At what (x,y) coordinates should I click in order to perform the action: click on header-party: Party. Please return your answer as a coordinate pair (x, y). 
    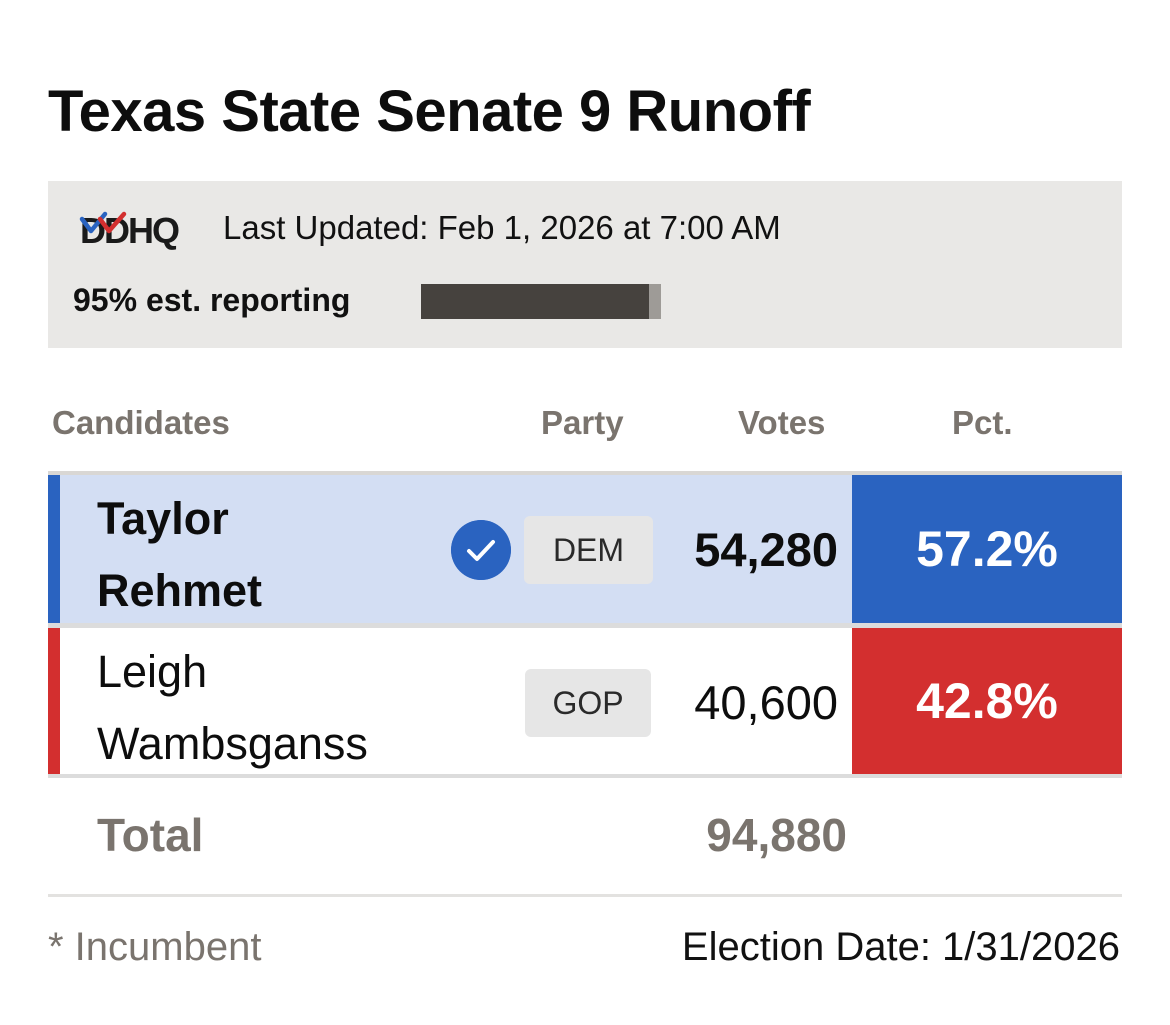
    Looking at the image, I should click on (582, 422).